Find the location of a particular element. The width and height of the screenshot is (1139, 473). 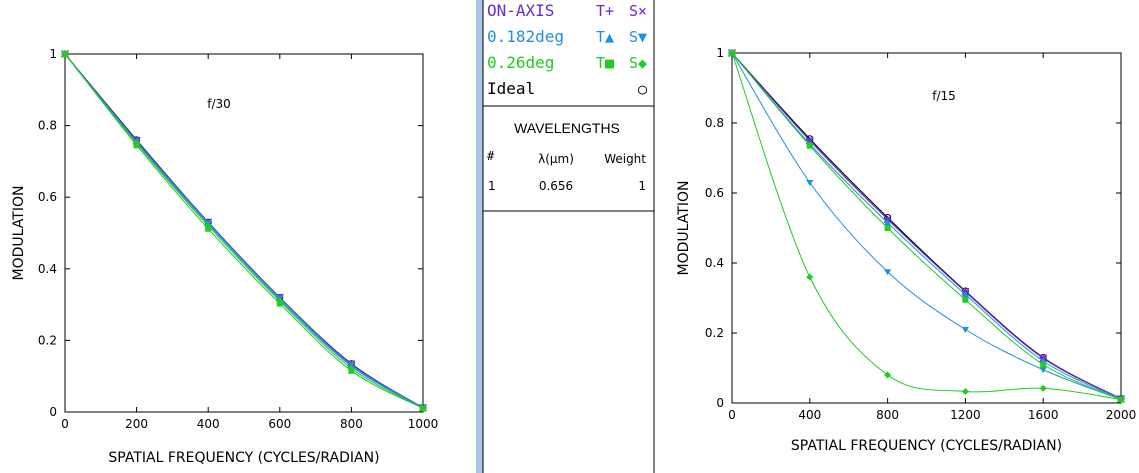

wavelengths-header-weight: Weight is located at coordinates (625, 159).